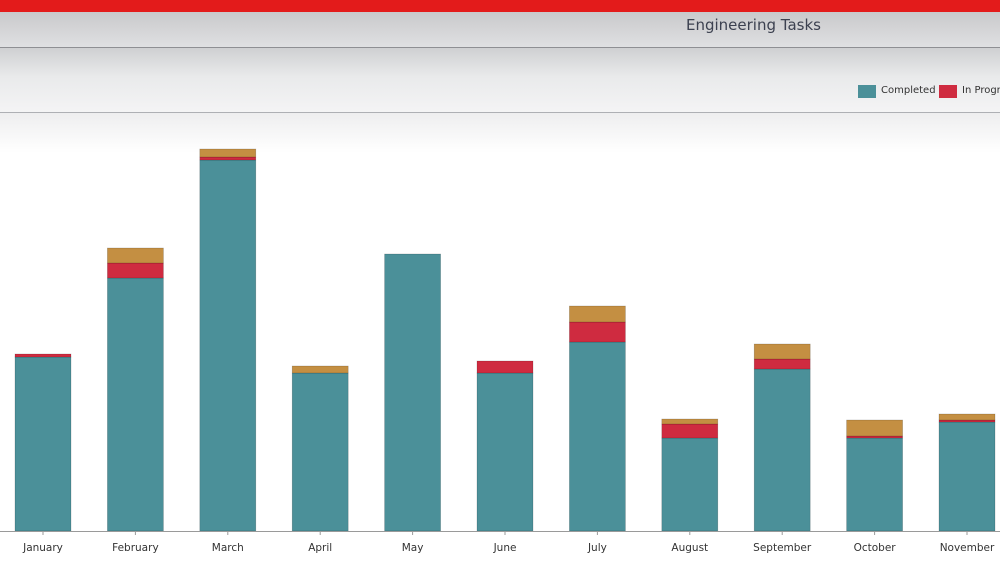 Image resolution: width=1000 pixels, height=563 pixels. I want to click on legend-label-completed: Completed, so click(908, 90).